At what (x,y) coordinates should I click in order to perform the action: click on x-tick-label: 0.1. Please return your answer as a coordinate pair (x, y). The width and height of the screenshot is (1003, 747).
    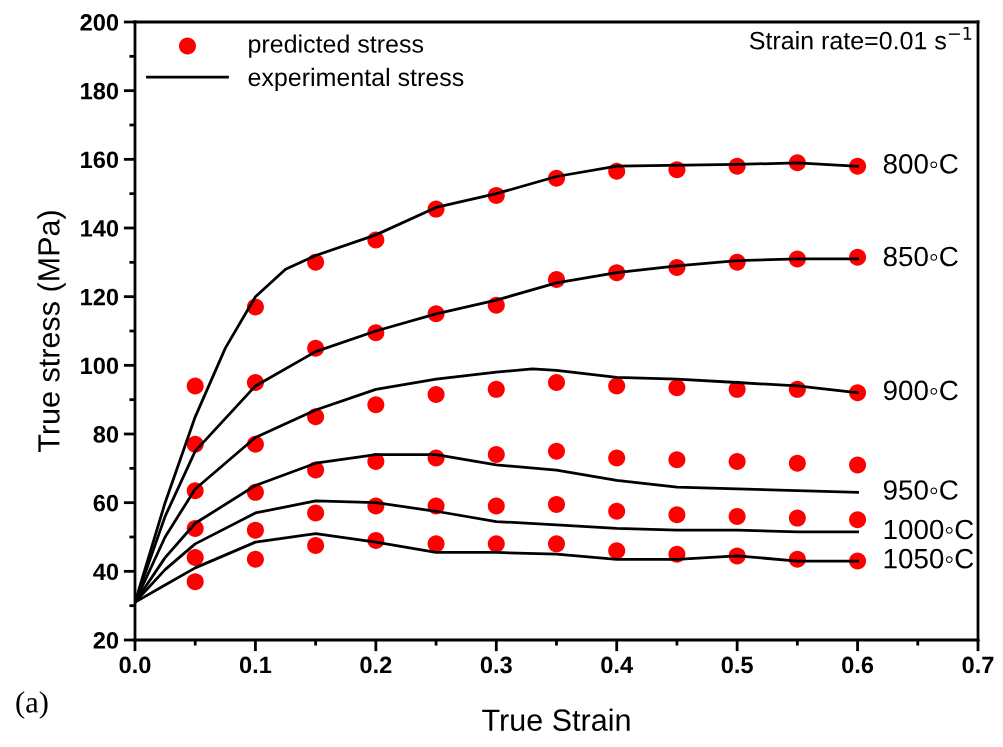
    Looking at the image, I should click on (255, 665).